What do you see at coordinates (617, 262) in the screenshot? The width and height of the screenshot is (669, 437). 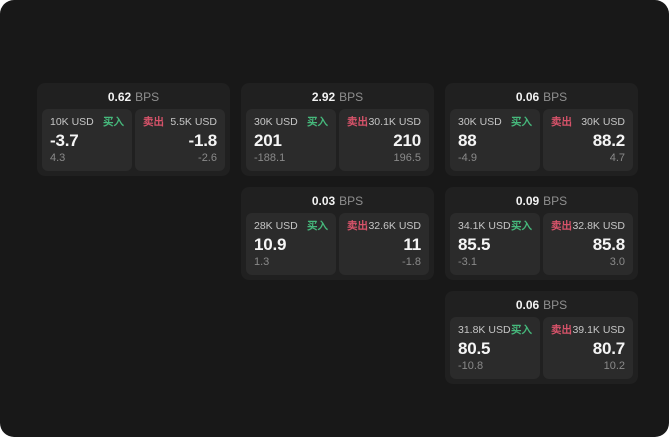 I see `sell-sub-value: 3.0` at bounding box center [617, 262].